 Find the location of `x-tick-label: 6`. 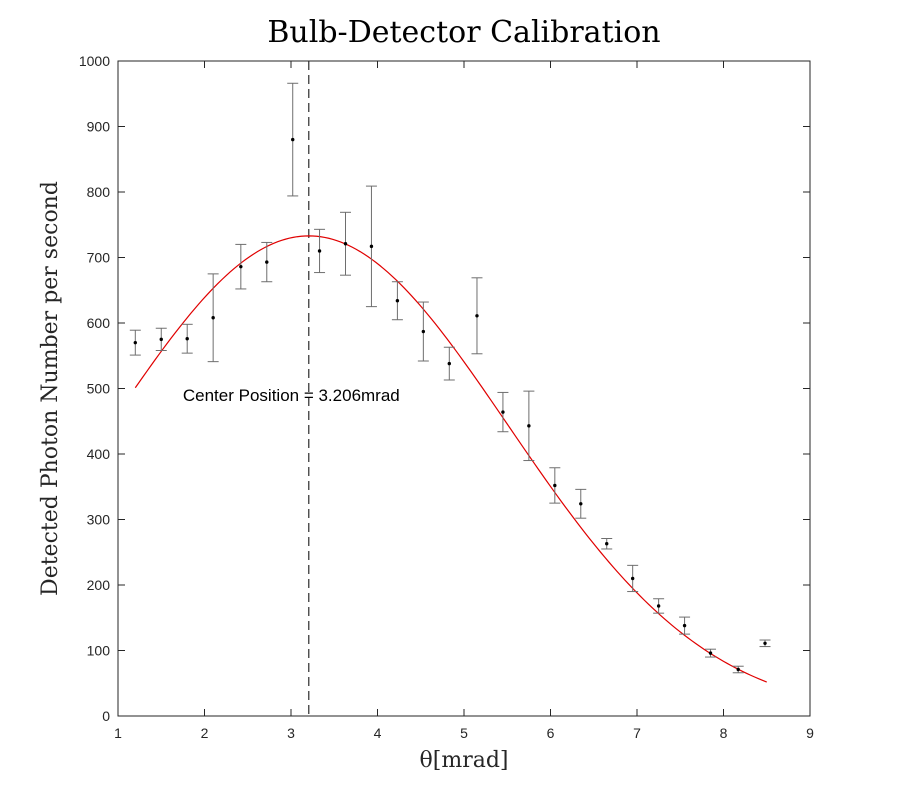

x-tick-label: 6 is located at coordinates (551, 733).